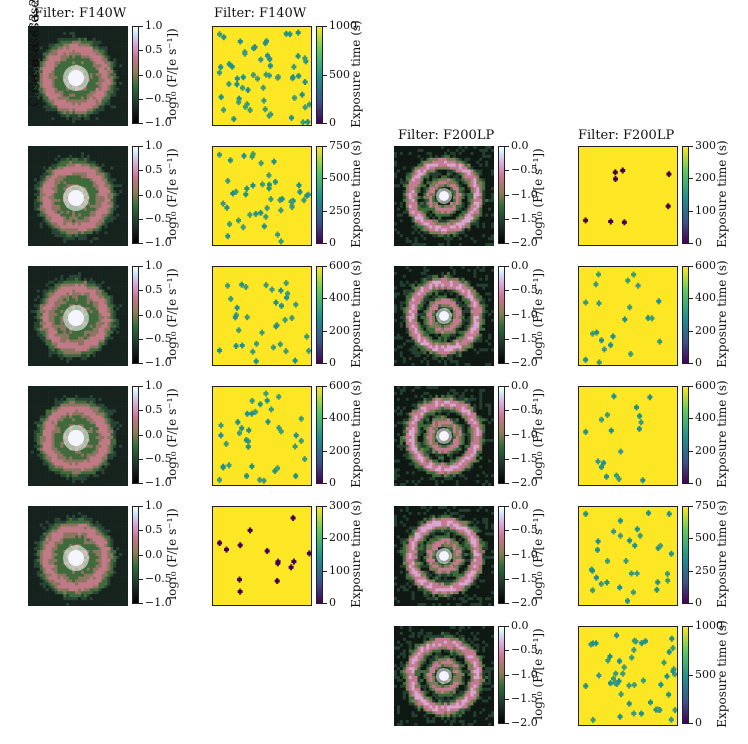 The image size is (748, 744). What do you see at coordinates (80, 13) in the screenshot?
I see `column-title-1: Filter: F140W` at bounding box center [80, 13].